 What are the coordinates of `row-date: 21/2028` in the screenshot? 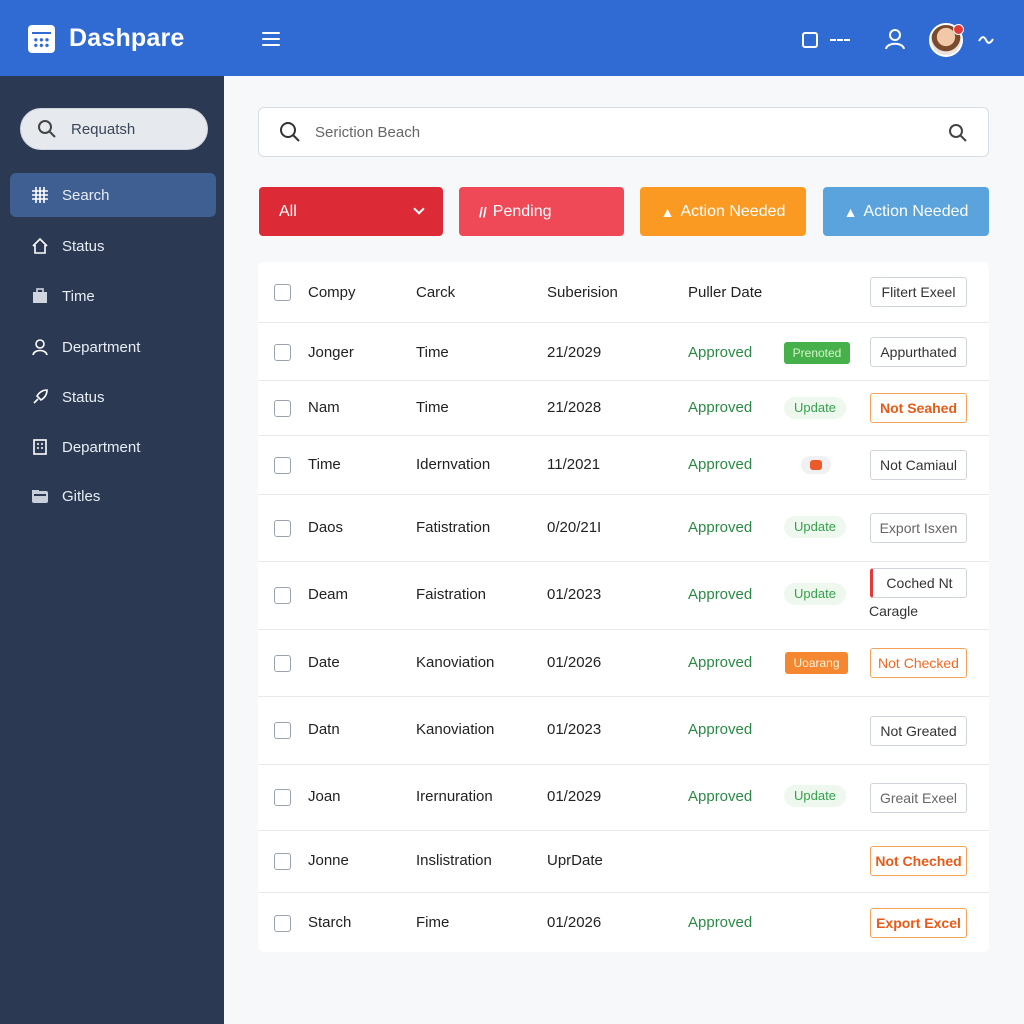 It's located at (574, 407).